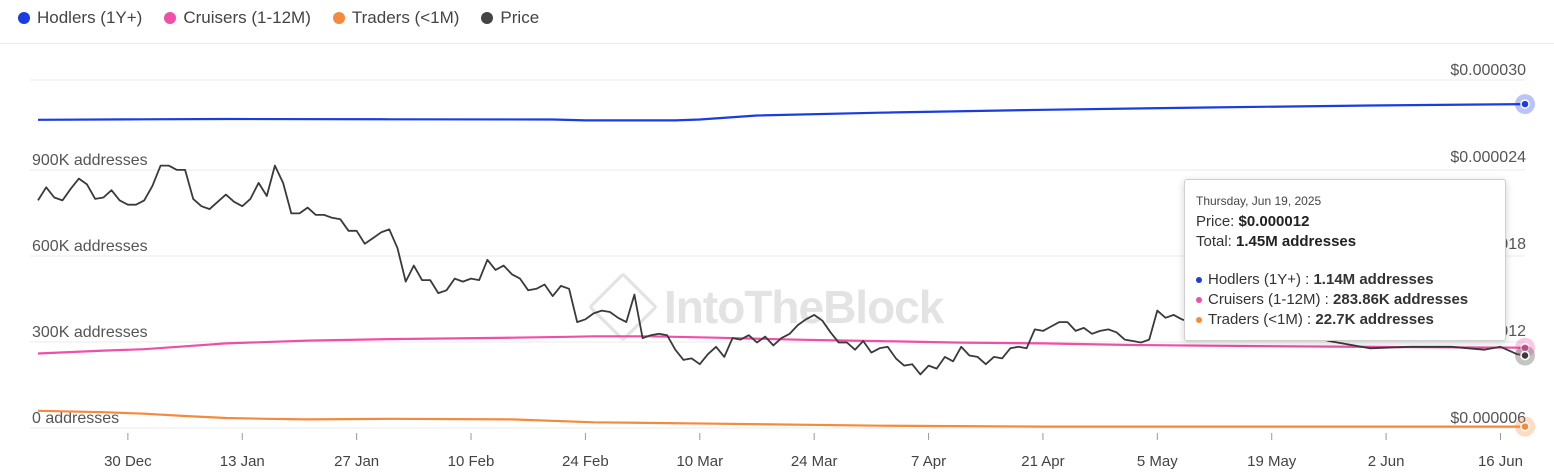 The height and width of the screenshot is (474, 1554). I want to click on legend-label: Cruisers (1-12M), so click(247, 17).